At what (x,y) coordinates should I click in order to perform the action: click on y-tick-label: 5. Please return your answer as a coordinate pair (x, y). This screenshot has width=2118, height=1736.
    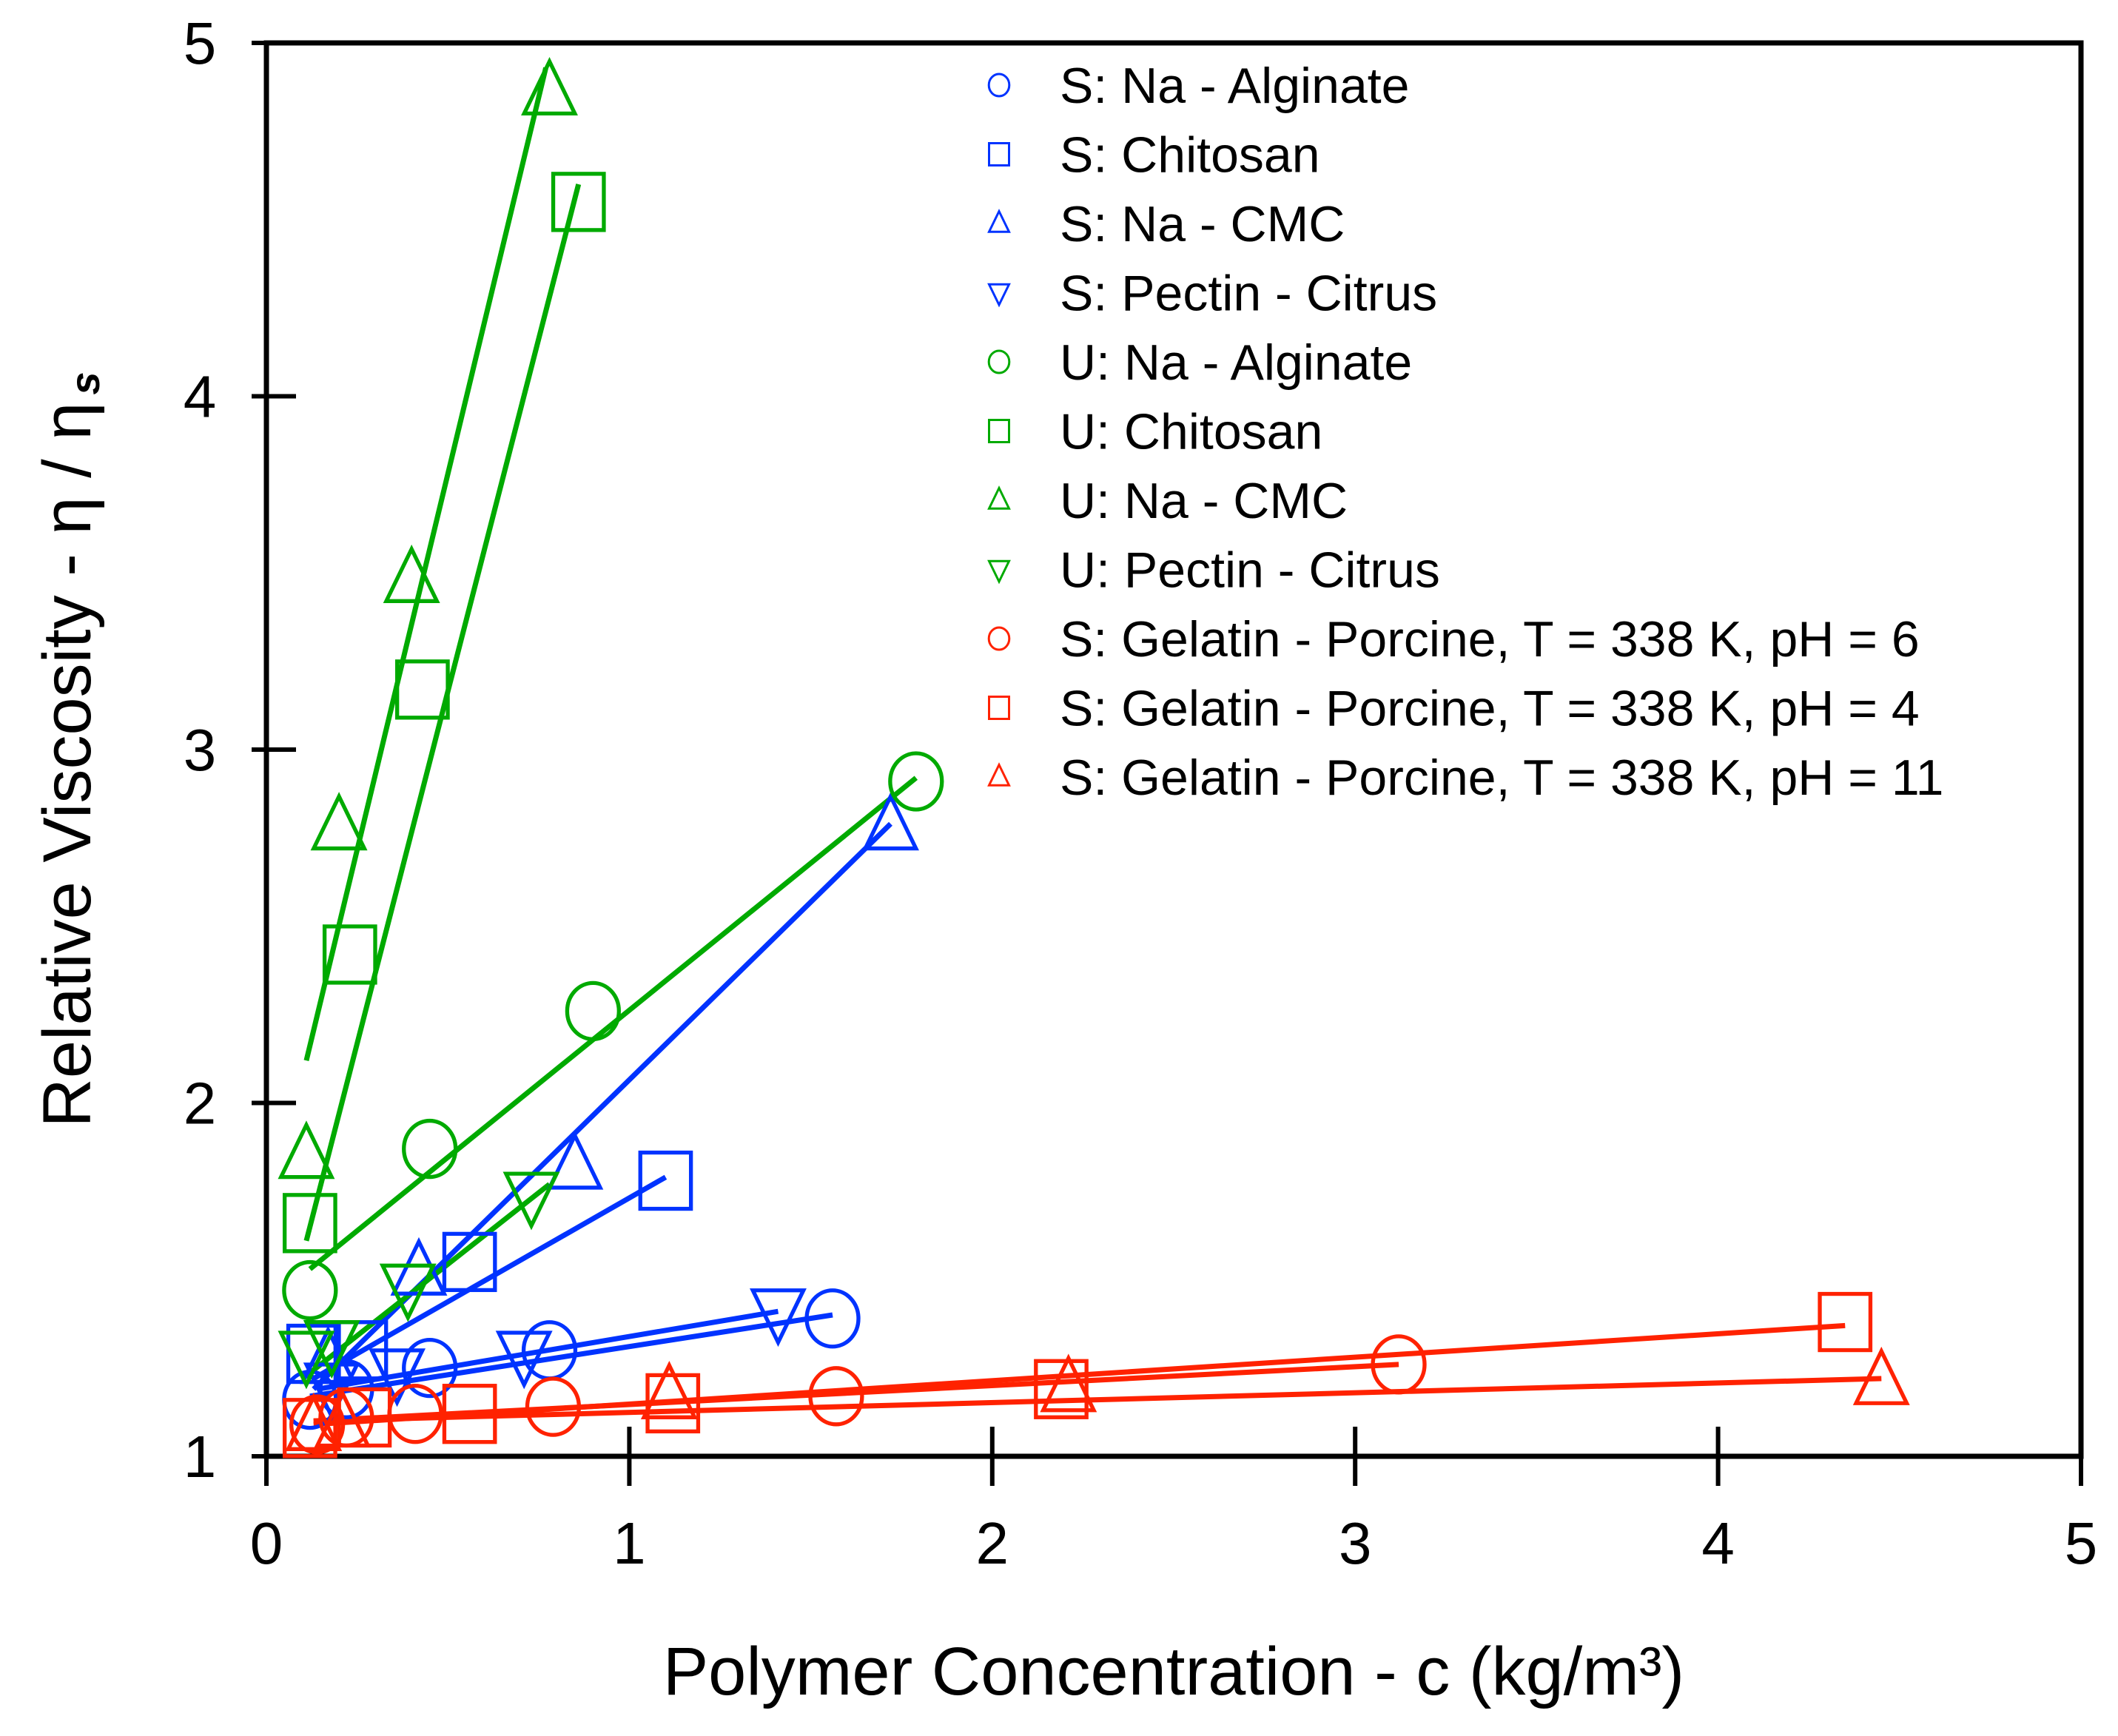
    Looking at the image, I should click on (201, 43).